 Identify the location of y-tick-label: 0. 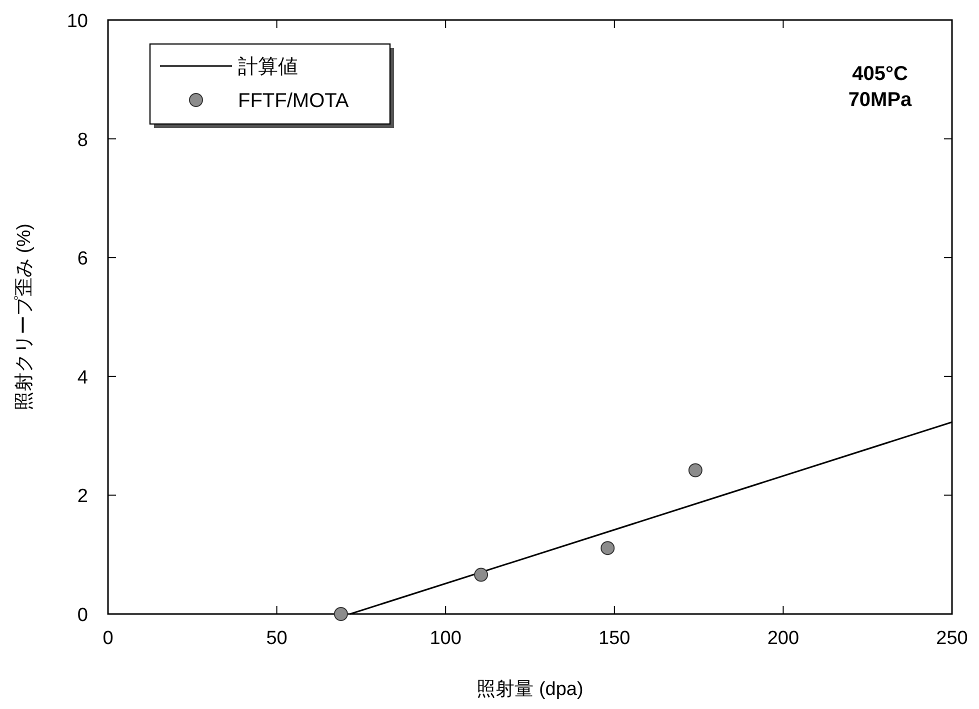
(82, 615).